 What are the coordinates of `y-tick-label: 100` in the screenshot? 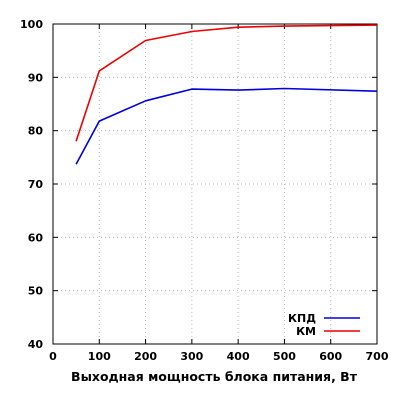 It's located at (31, 24).